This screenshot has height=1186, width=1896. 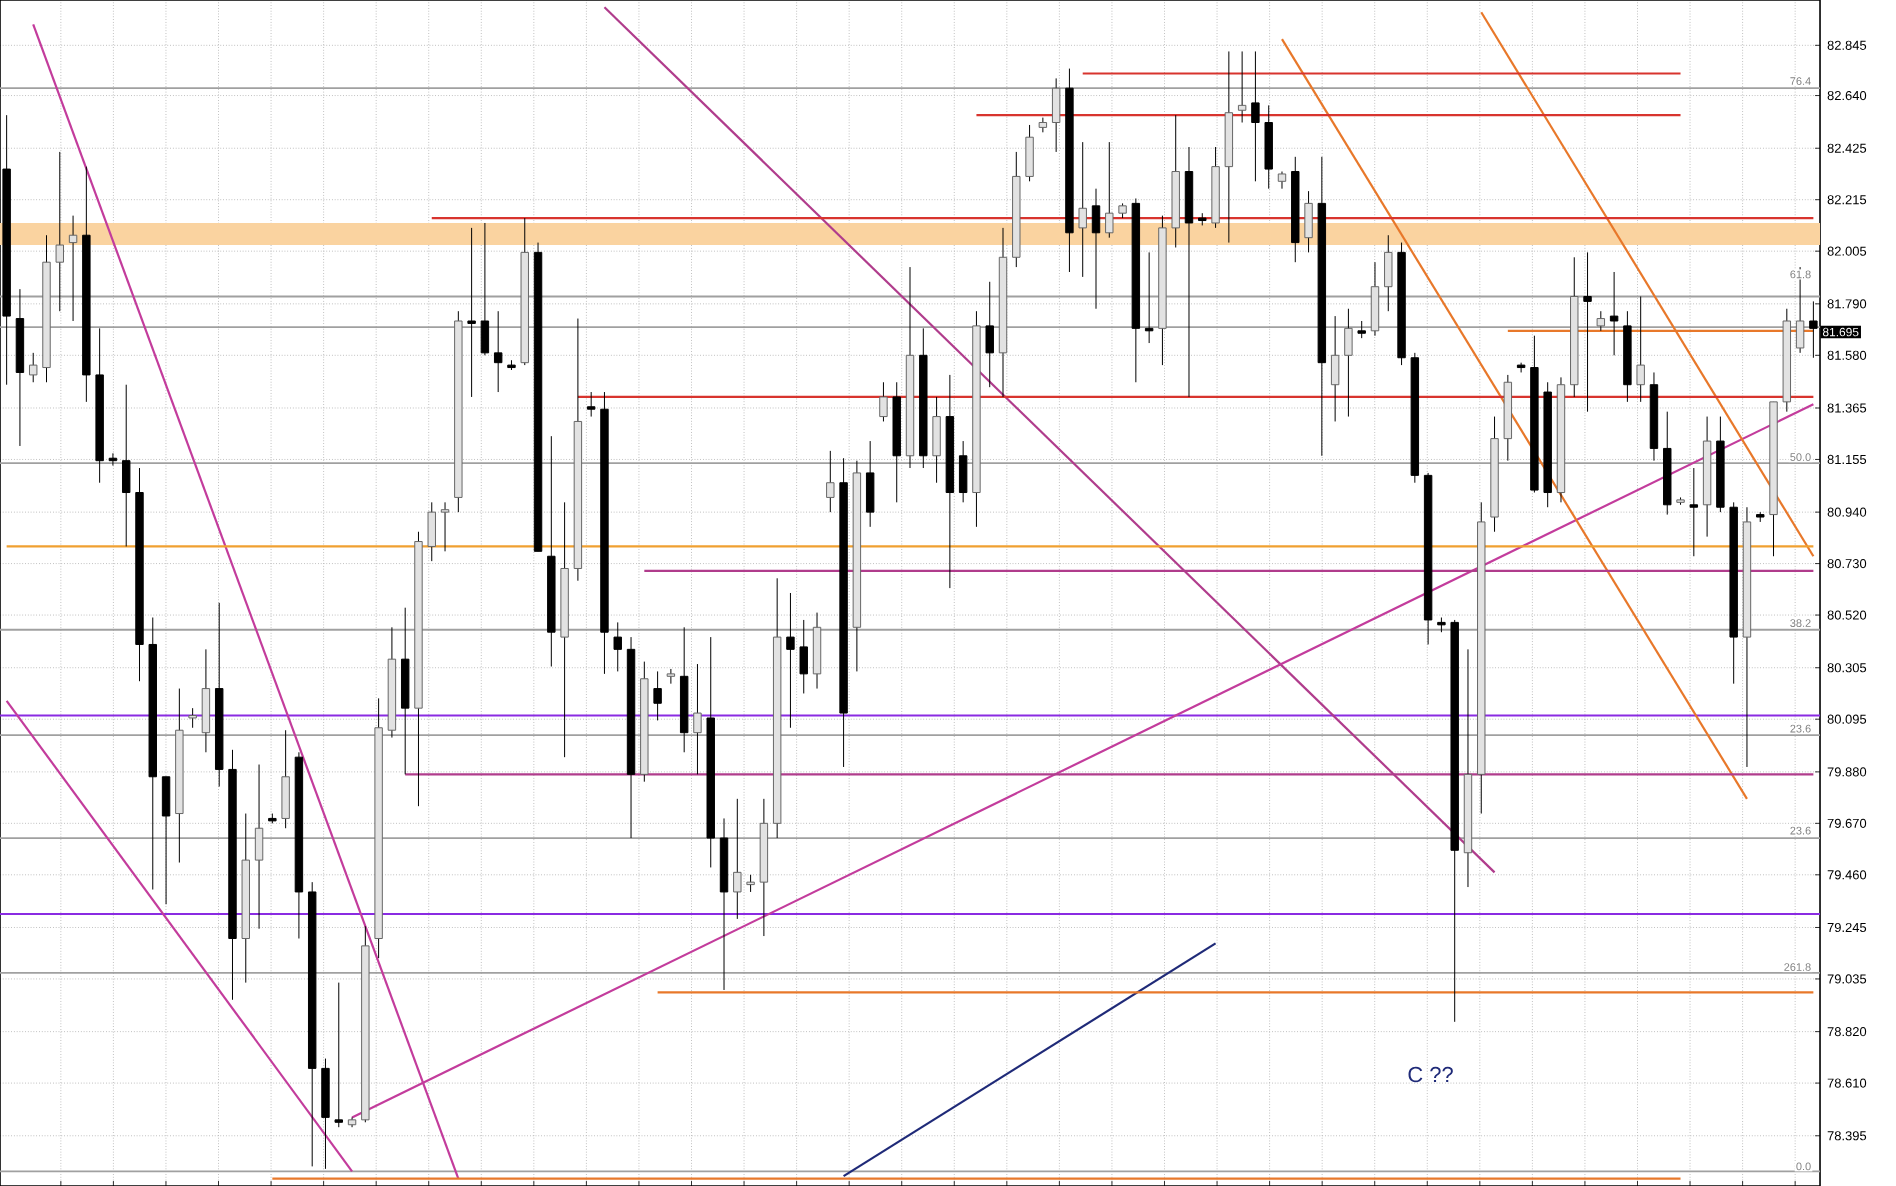 I want to click on annotation: C ??, so click(x=1430, y=1074).